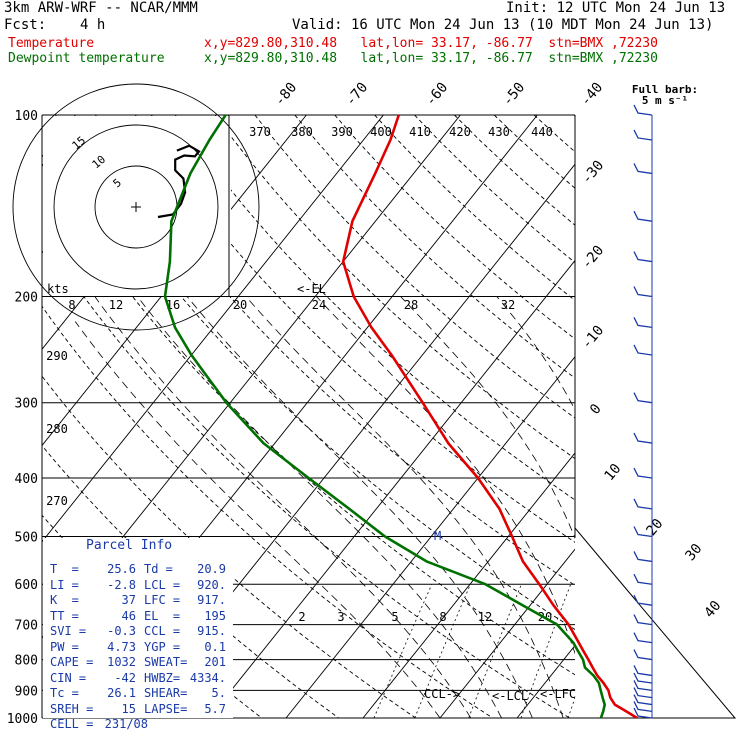  What do you see at coordinates (442, 694) in the screenshot?
I see `level-marker-label: CCL->` at bounding box center [442, 694].